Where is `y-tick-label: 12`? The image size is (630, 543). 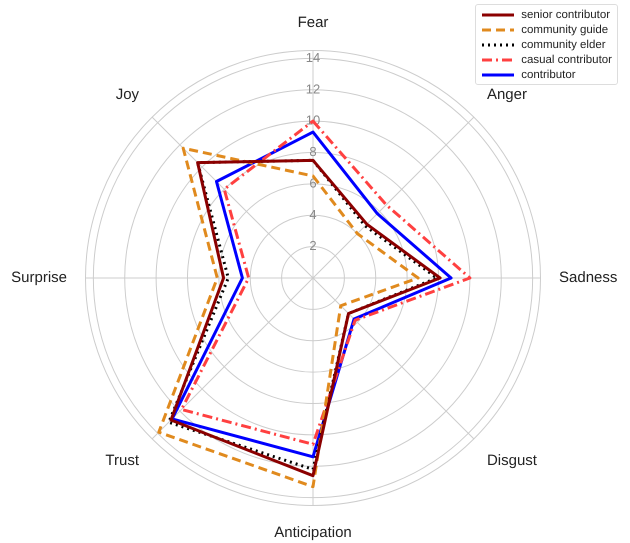 y-tick-label: 12 is located at coordinates (313, 88).